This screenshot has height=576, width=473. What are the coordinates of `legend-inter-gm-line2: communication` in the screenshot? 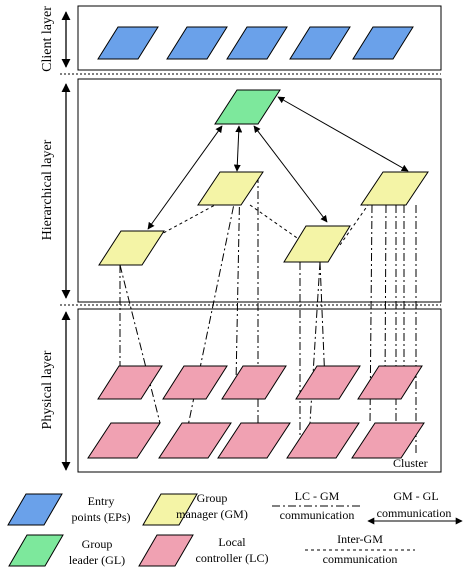 It's located at (360, 559).